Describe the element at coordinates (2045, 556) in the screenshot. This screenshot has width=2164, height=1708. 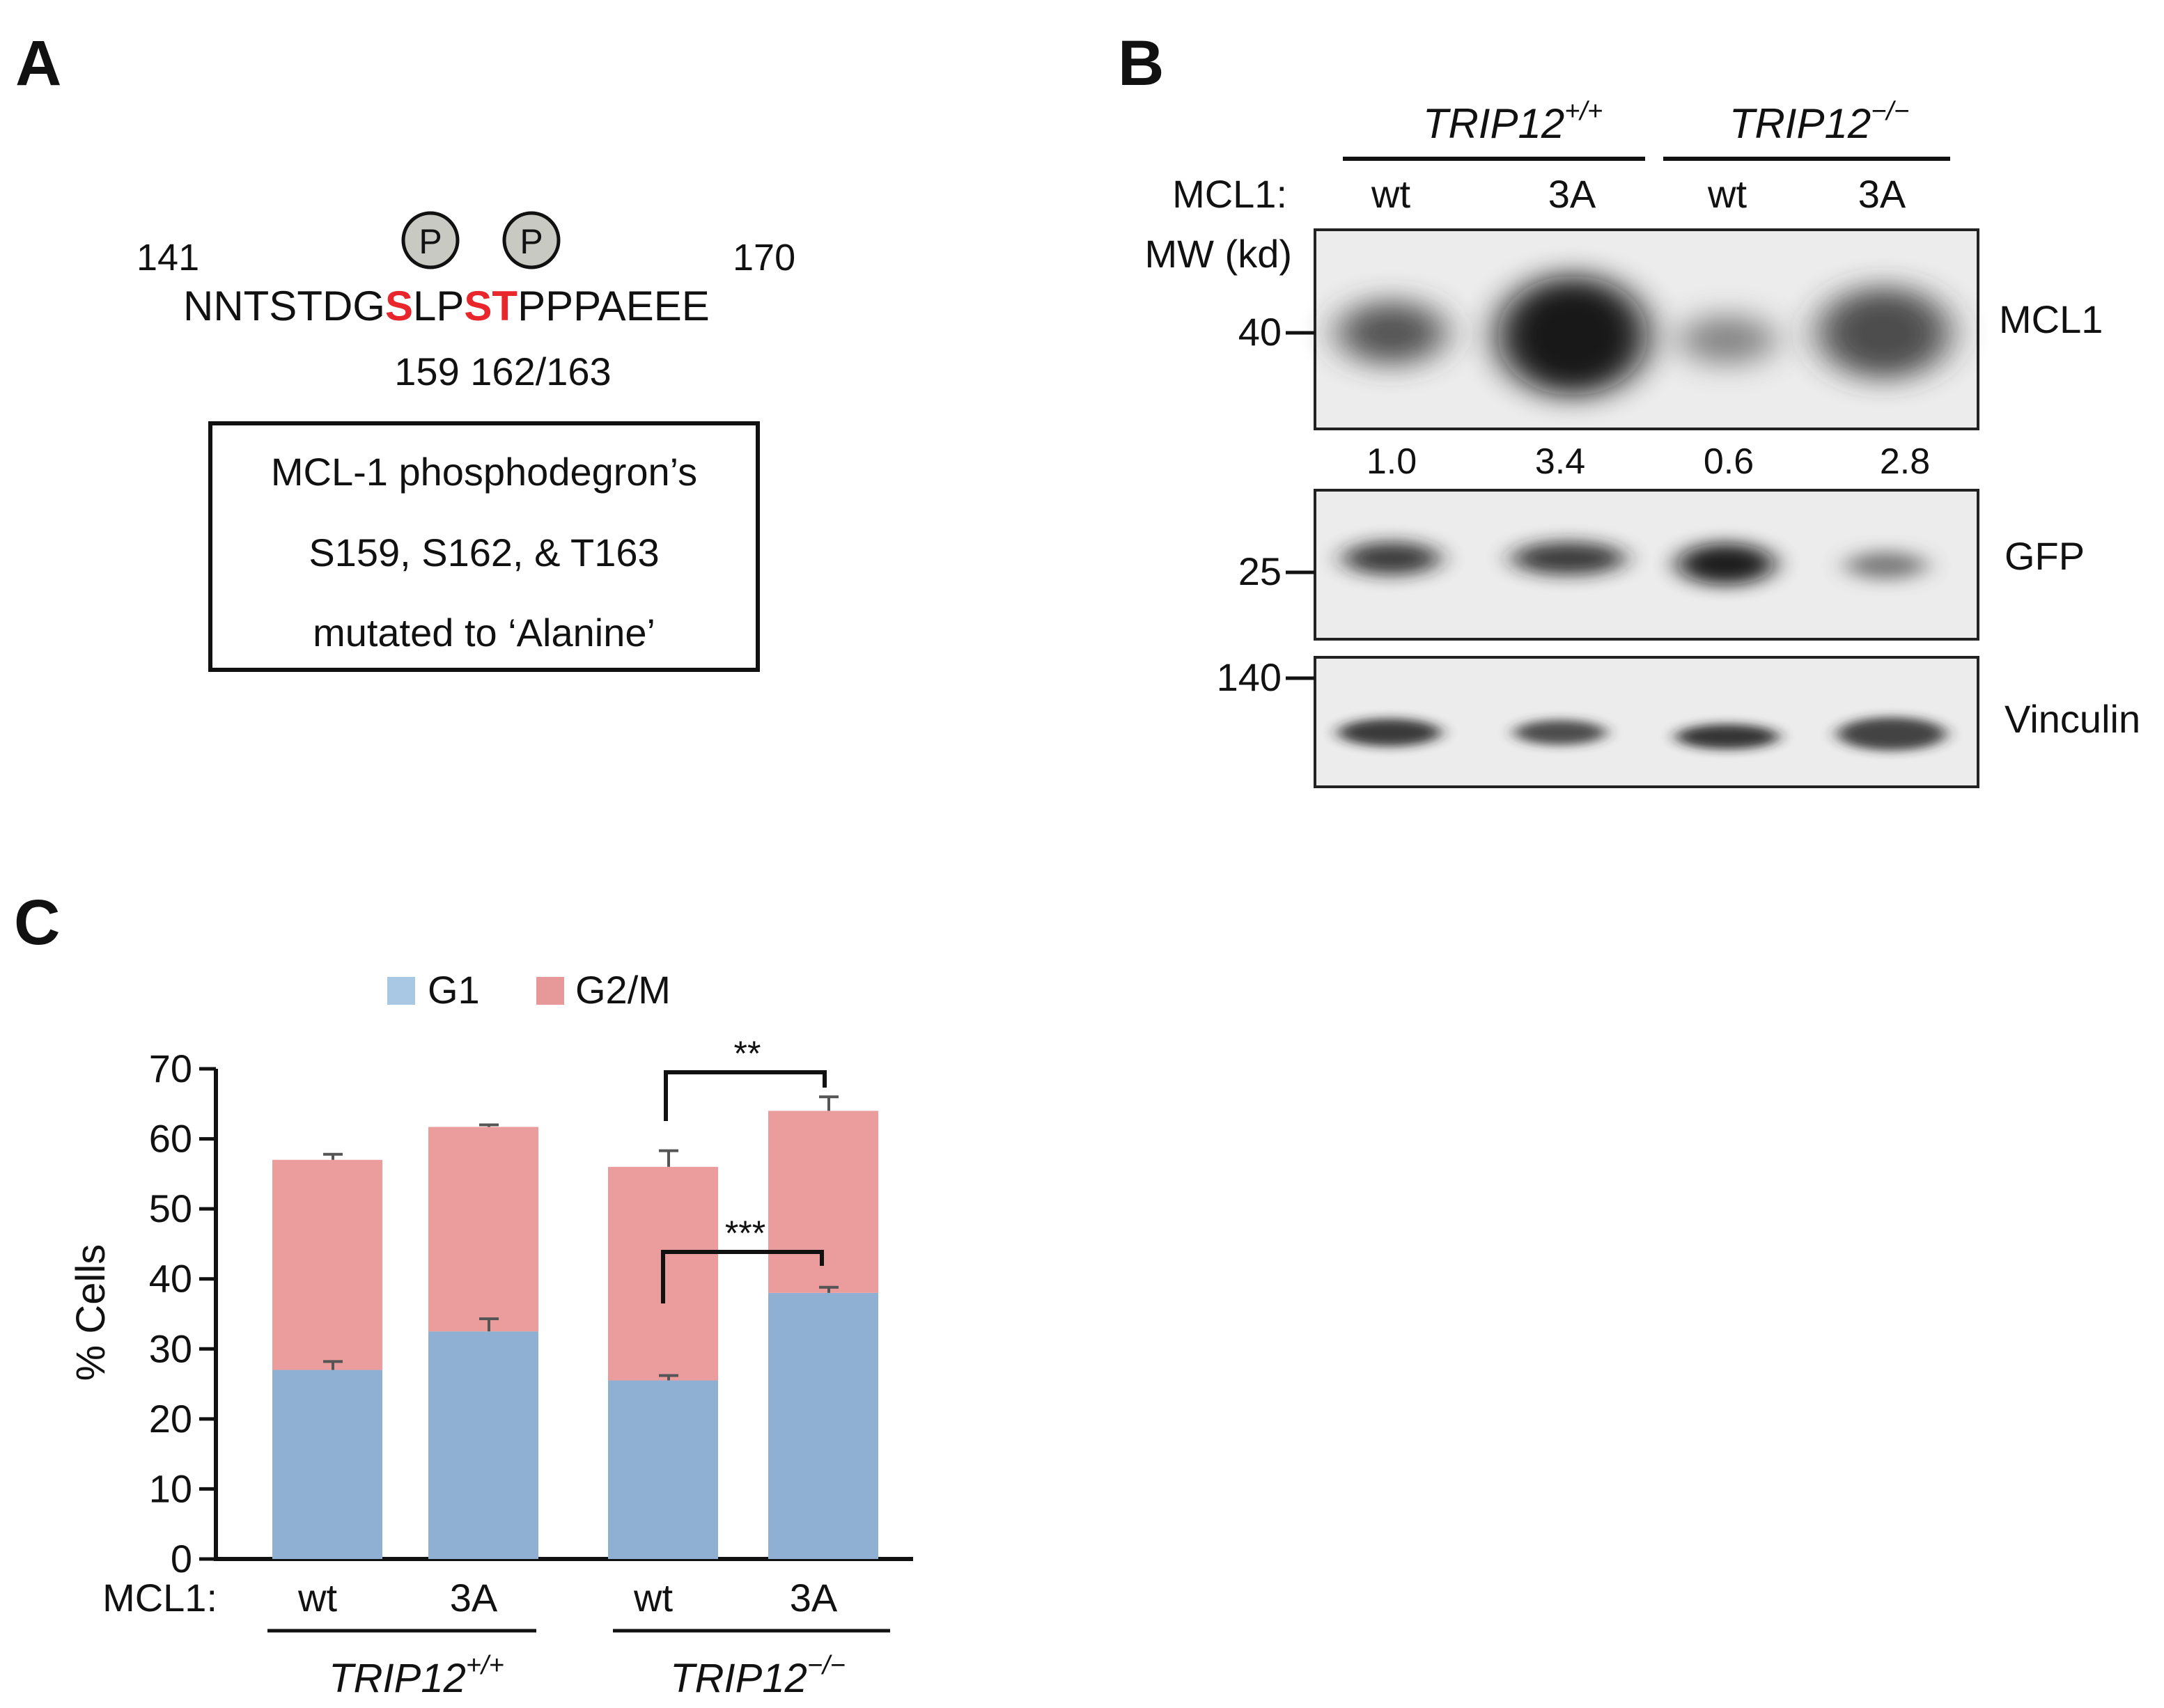
I see `blot-label-gfp: GFP` at that location.